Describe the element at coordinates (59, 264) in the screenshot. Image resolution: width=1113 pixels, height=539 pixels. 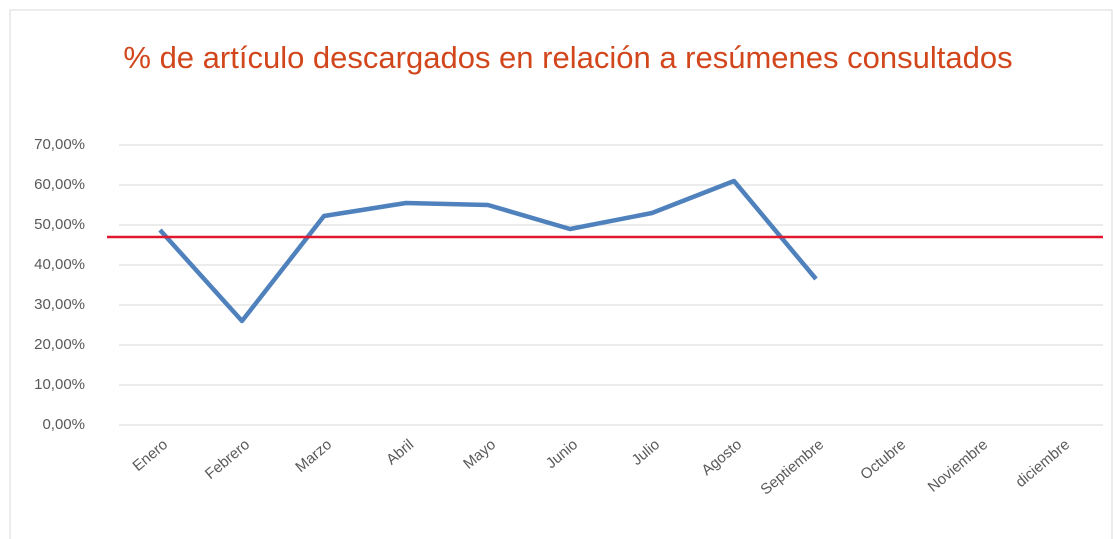
I see `y-tick-label: 40,00%` at that location.